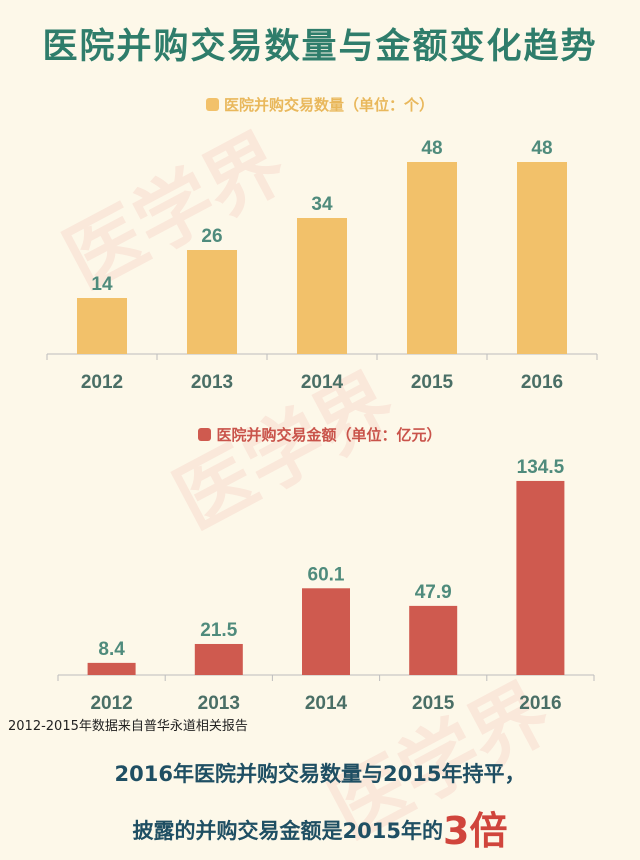 The width and height of the screenshot is (640, 860). Describe the element at coordinates (320, 774) in the screenshot. I see `conclusion-line-1: 2016年医院并购交易数量与2015年持平，` at that location.